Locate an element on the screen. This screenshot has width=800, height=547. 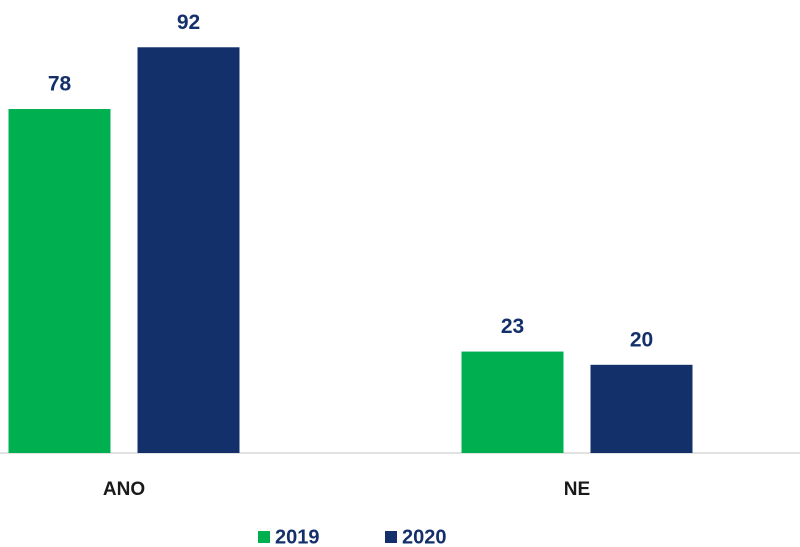
x-tick-label: NE is located at coordinates (577, 489).